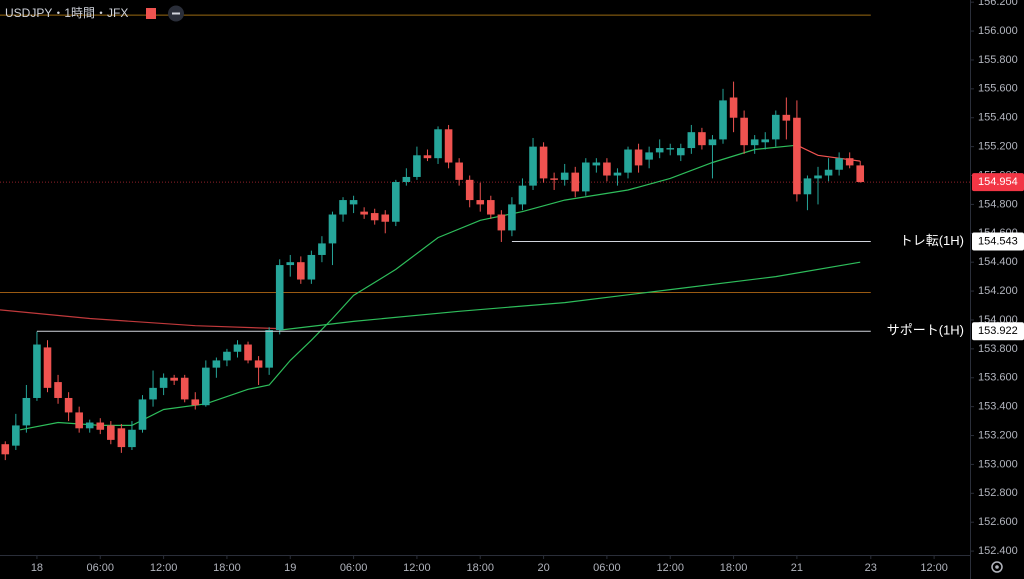 This screenshot has width=1024, height=579. Describe the element at coordinates (998, 241) in the screenshot. I see `price-tag: 154.543` at that location.